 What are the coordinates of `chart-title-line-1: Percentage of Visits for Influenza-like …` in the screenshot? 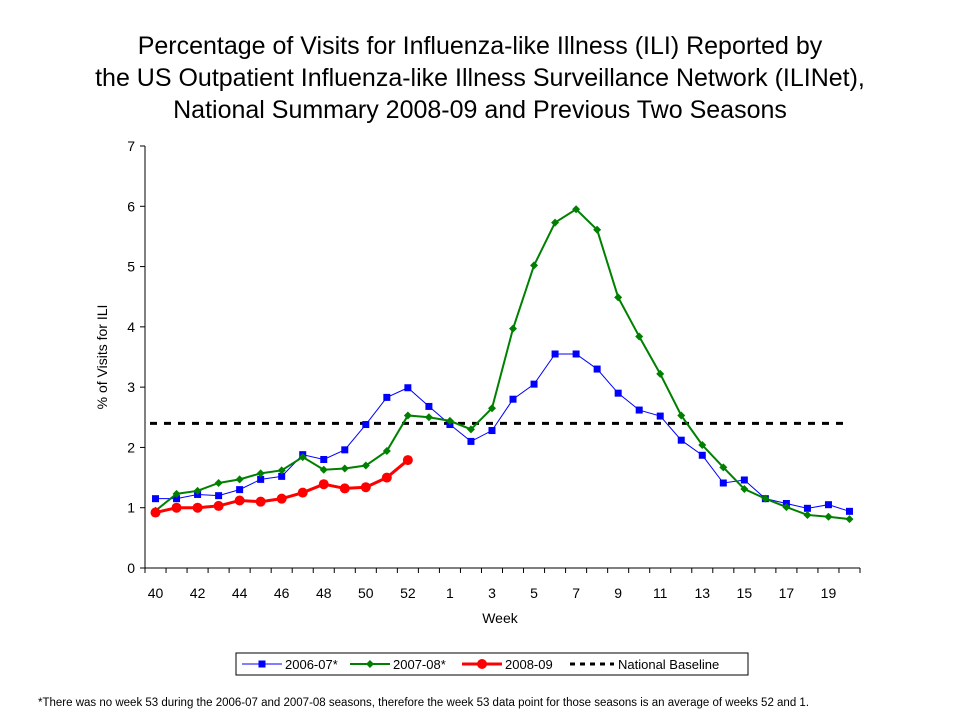 It's located at (480, 46).